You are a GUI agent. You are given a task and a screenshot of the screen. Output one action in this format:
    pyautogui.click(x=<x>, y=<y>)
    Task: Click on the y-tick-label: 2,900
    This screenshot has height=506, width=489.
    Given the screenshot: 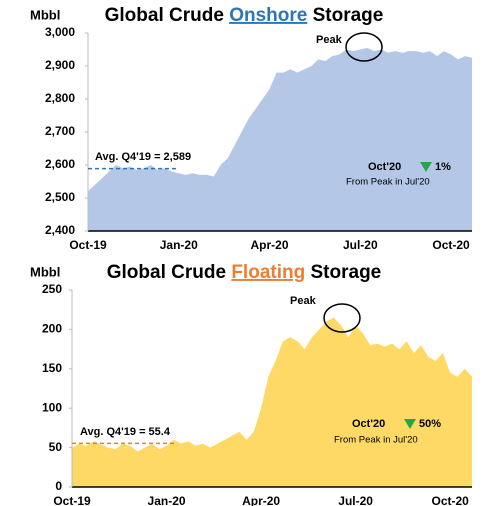 What is the action you would take?
    pyautogui.click(x=60, y=65)
    